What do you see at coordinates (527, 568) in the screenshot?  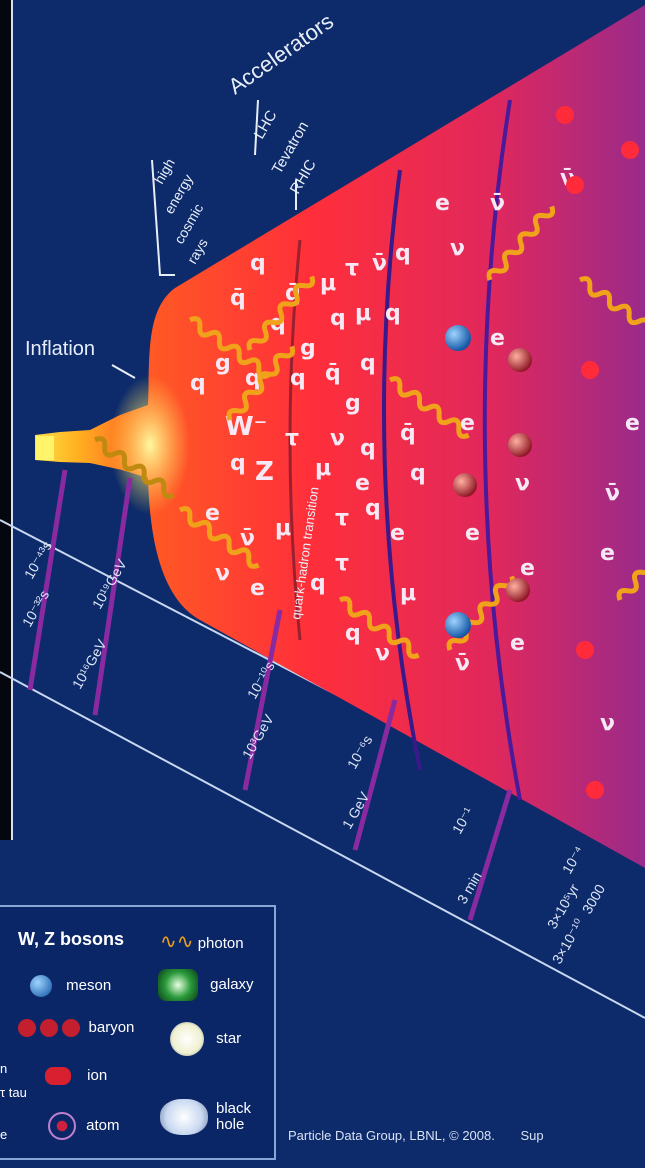 I see `particle-electron-48: e` at bounding box center [527, 568].